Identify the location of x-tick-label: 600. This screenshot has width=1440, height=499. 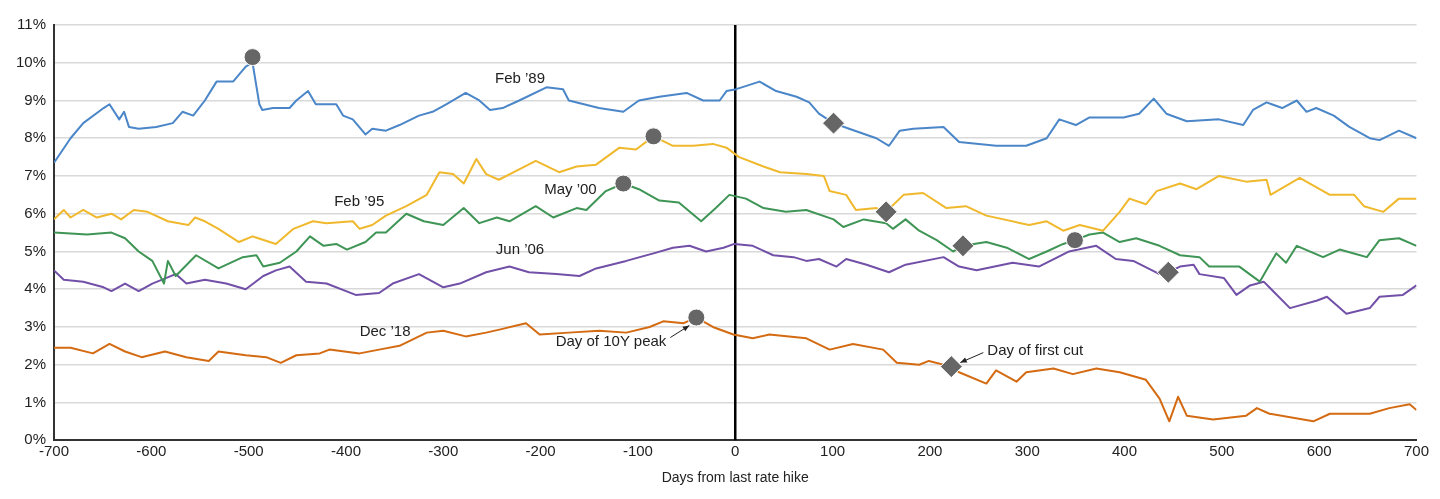
(1319, 451).